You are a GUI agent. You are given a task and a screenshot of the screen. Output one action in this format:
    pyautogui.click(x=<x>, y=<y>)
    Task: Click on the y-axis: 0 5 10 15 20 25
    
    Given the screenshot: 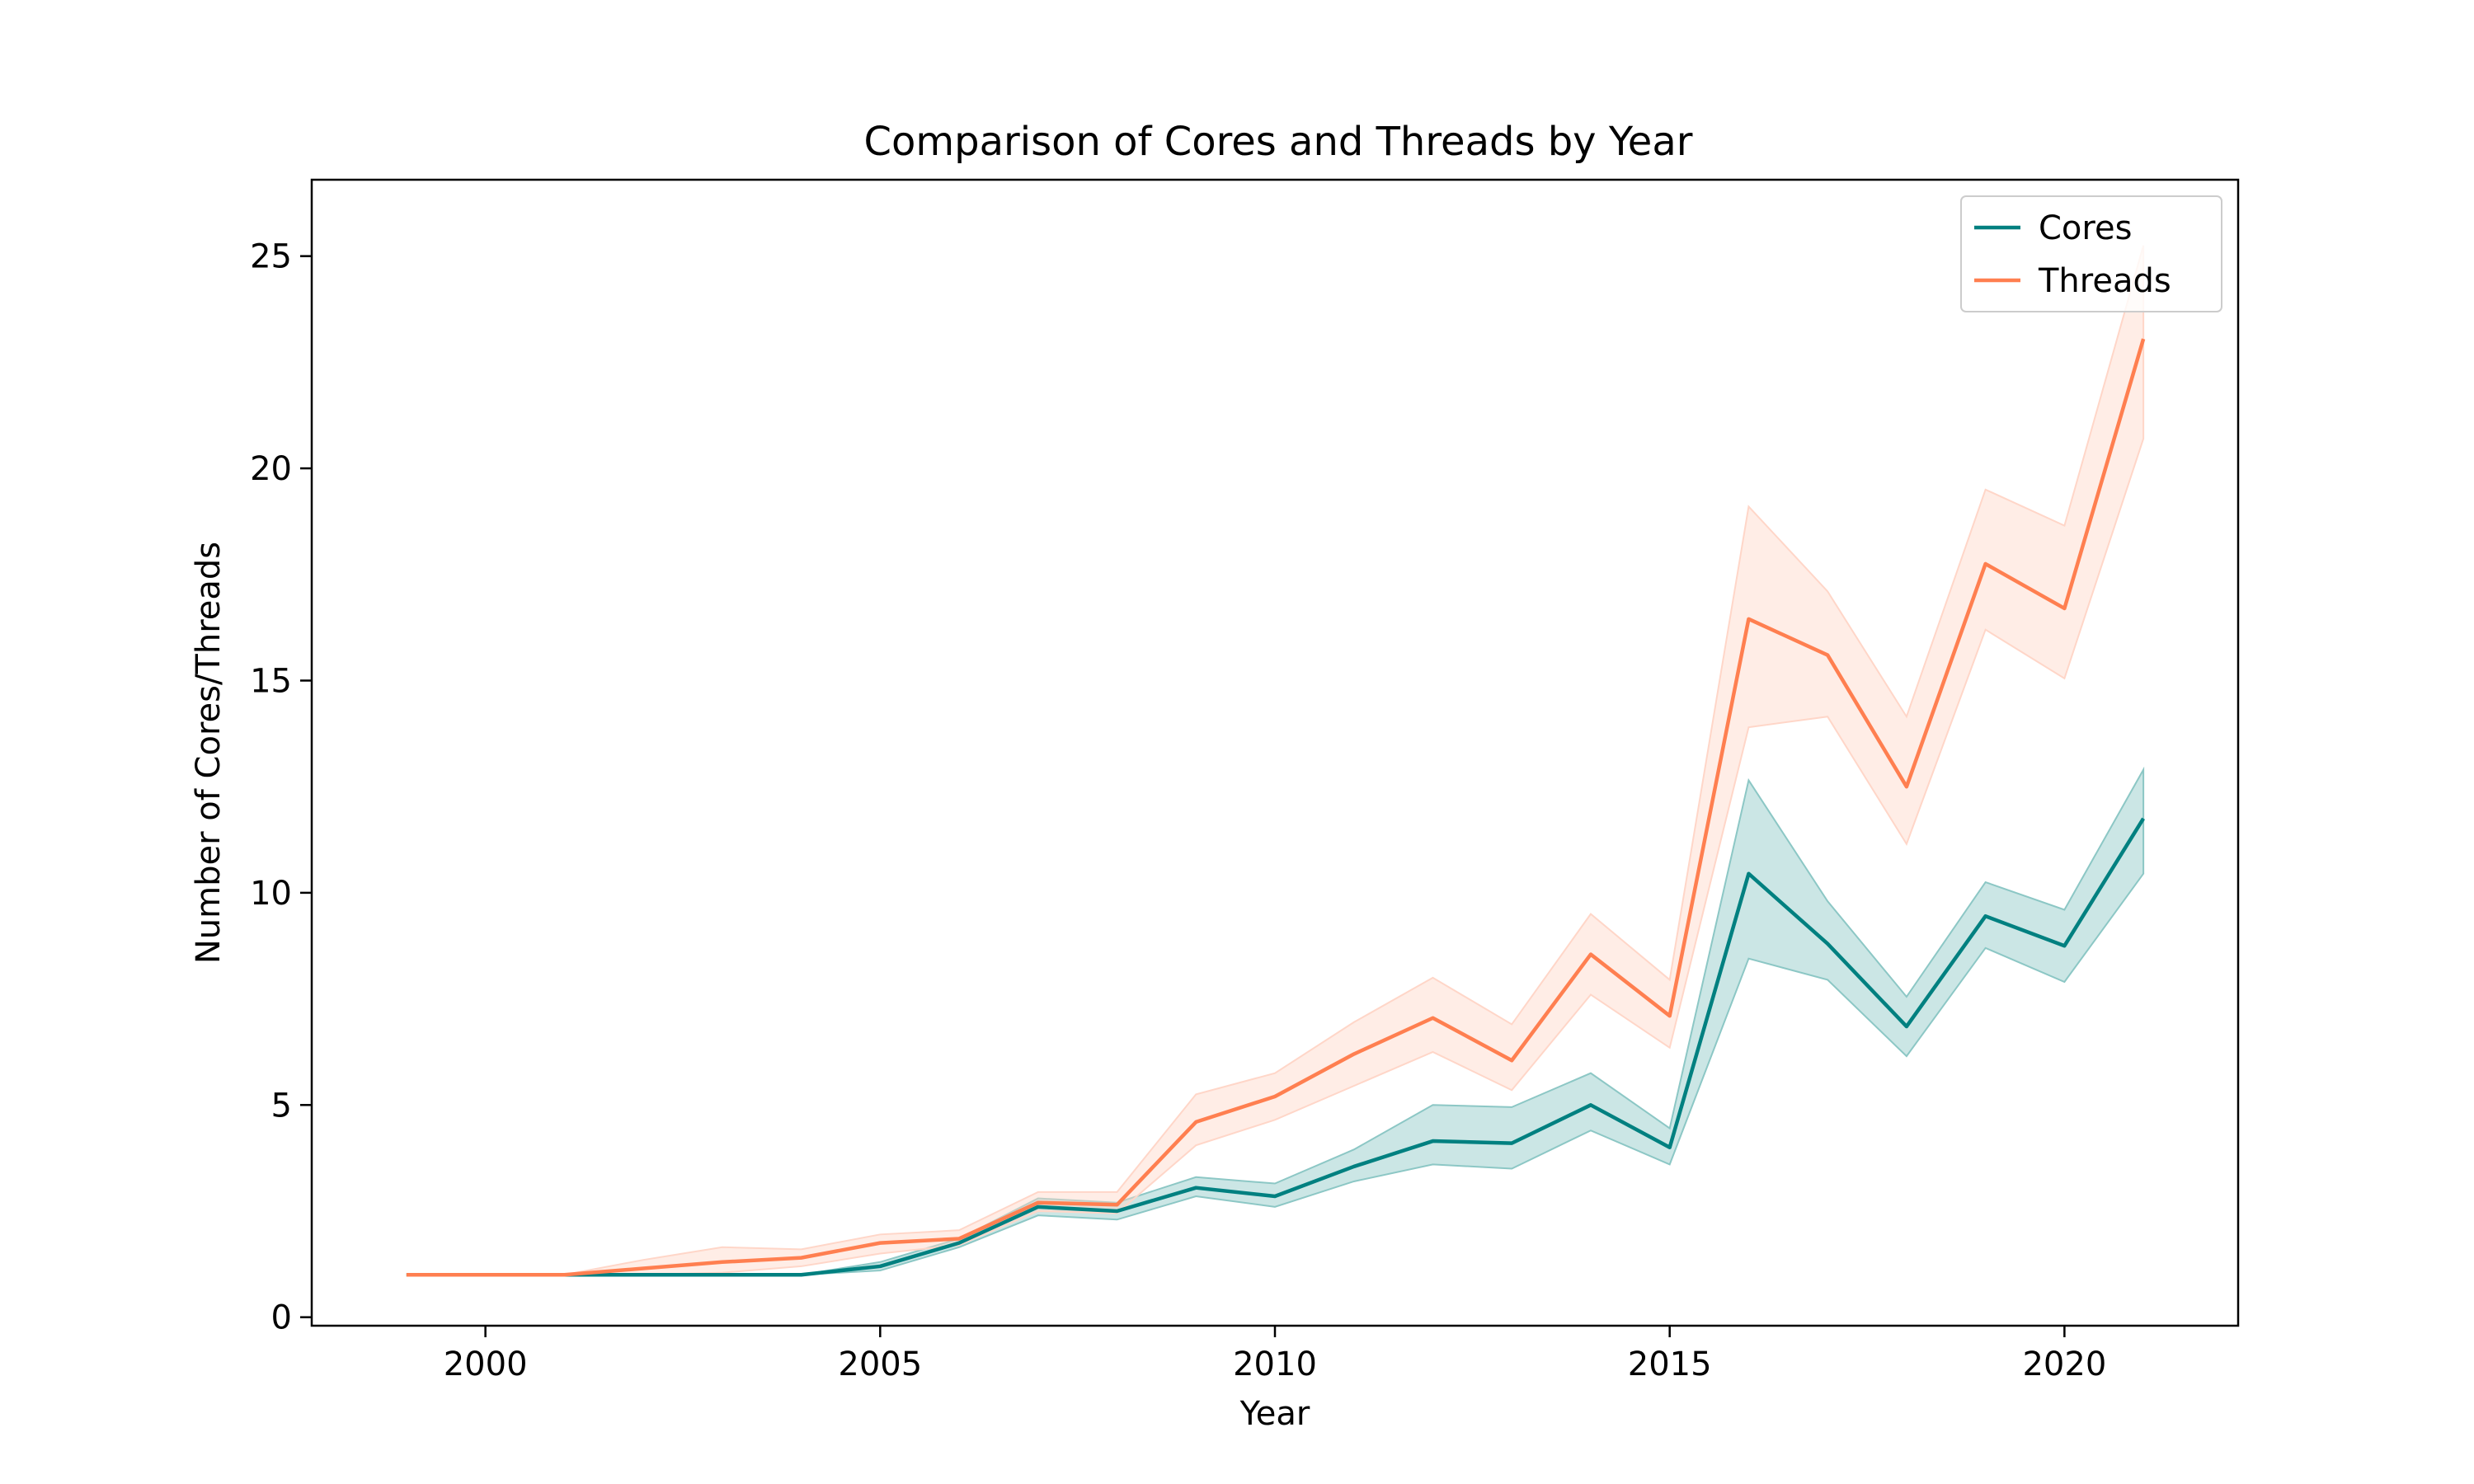 What is the action you would take?
    pyautogui.click(x=281, y=787)
    